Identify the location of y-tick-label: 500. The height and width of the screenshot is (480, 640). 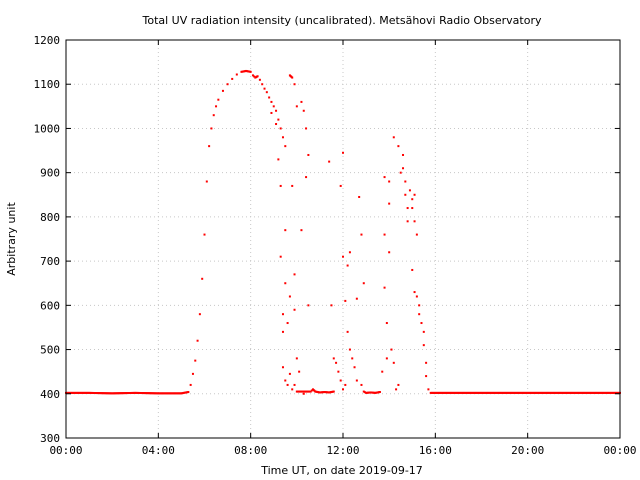
(50, 350).